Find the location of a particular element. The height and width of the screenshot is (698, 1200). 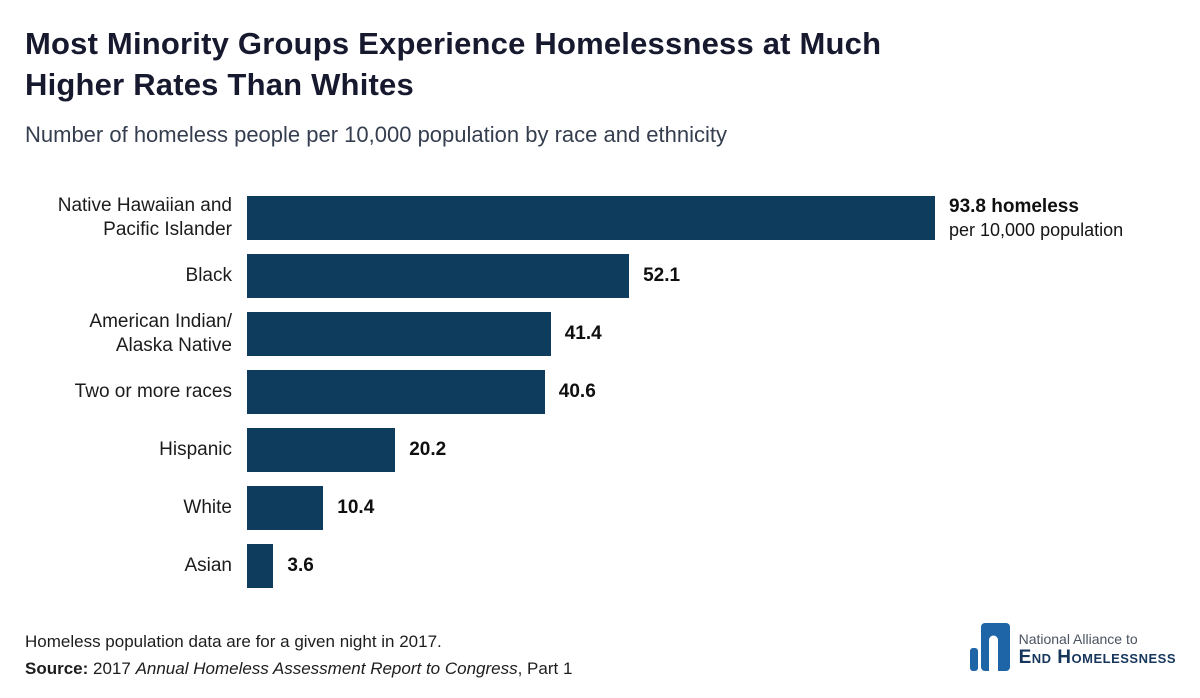

value-label: 41.4 is located at coordinates (583, 334).